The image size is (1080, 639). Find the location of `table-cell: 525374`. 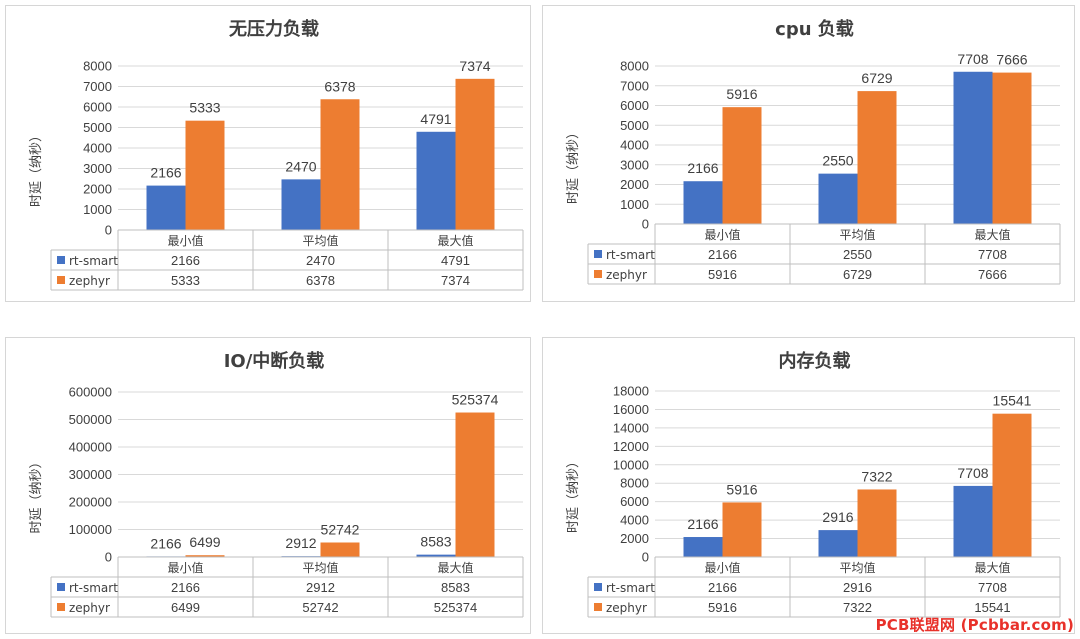

table-cell: 525374 is located at coordinates (455, 607).